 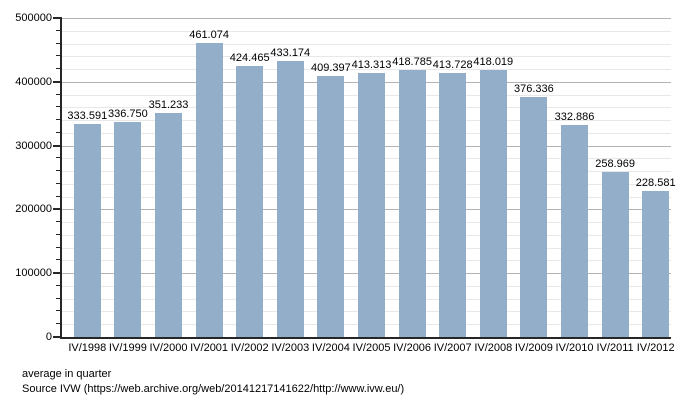 What do you see at coordinates (249, 58) in the screenshot?
I see `bar-value-label: 424.465` at bounding box center [249, 58].